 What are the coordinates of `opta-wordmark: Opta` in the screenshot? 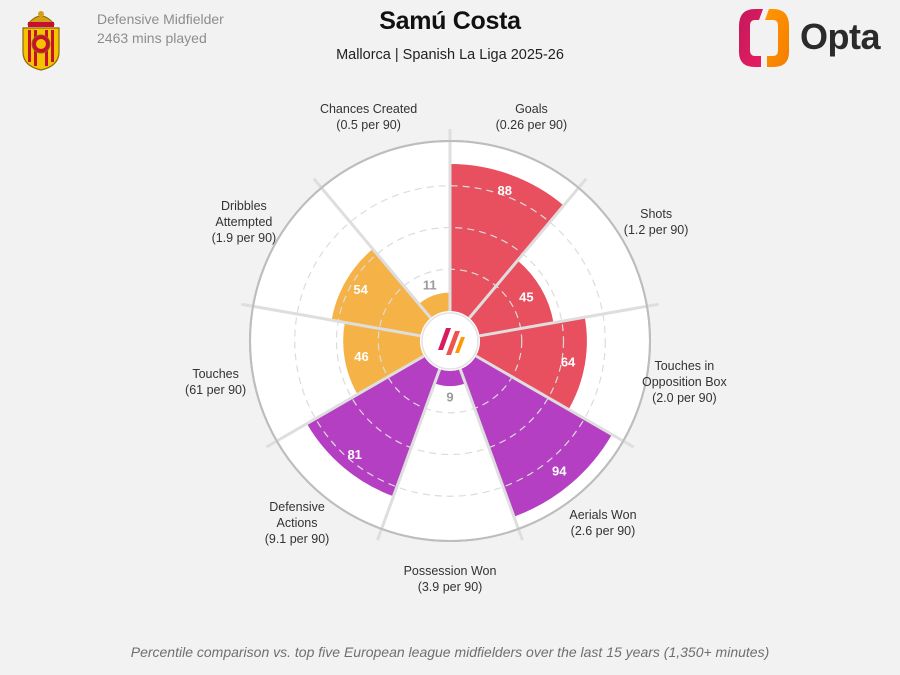 It's located at (840, 36).